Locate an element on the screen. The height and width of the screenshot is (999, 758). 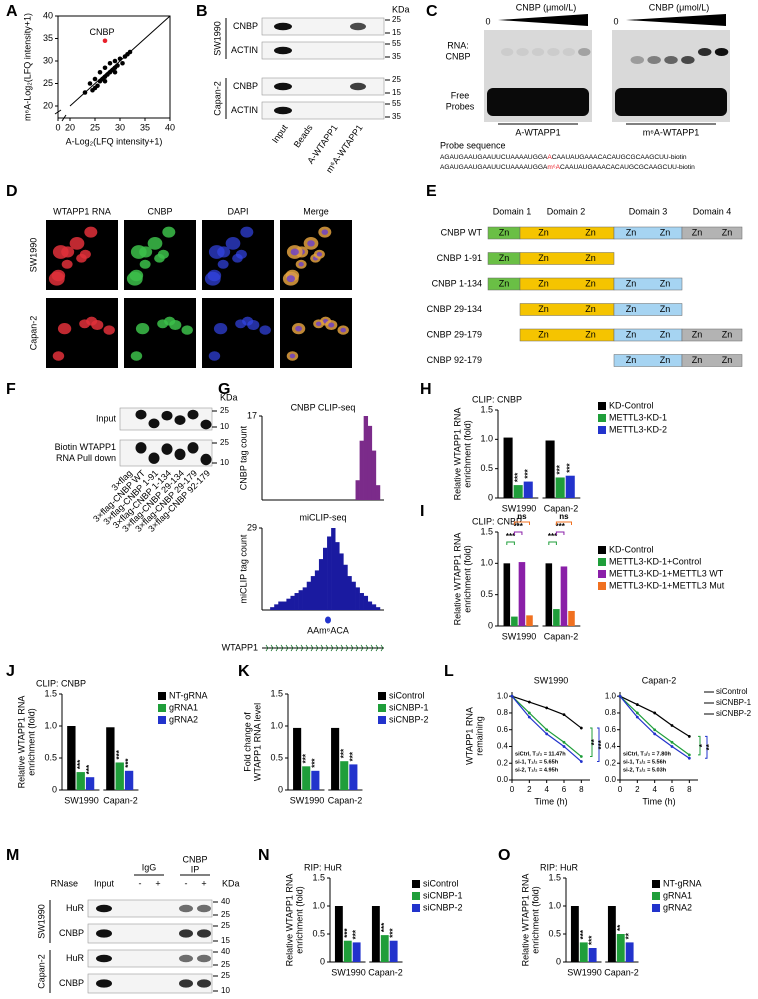
panel-label: F is located at coordinates (11, 389).